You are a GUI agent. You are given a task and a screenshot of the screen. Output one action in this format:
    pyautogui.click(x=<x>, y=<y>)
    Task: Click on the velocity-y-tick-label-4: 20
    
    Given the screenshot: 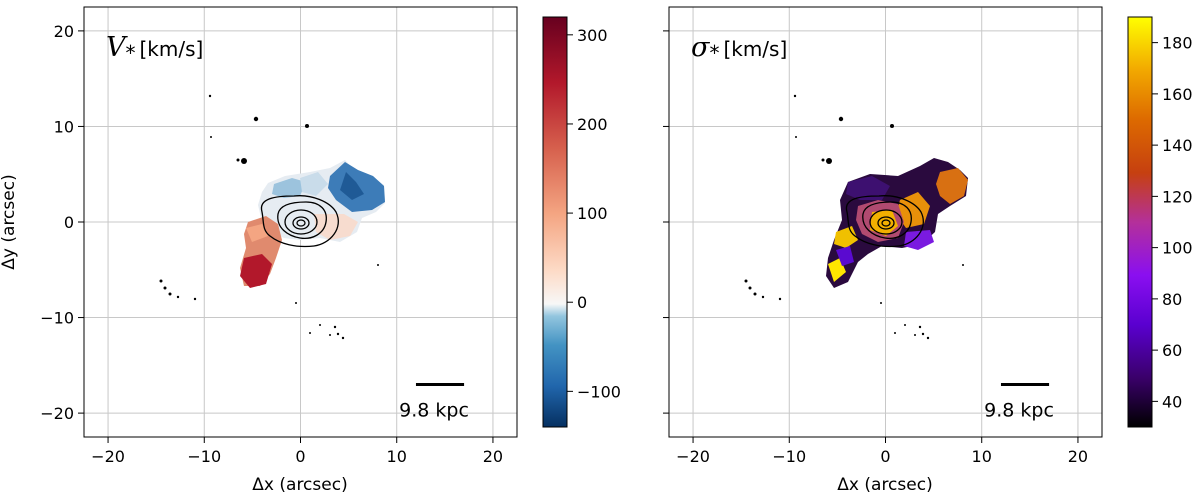 What is the action you would take?
    pyautogui.click(x=64, y=31)
    